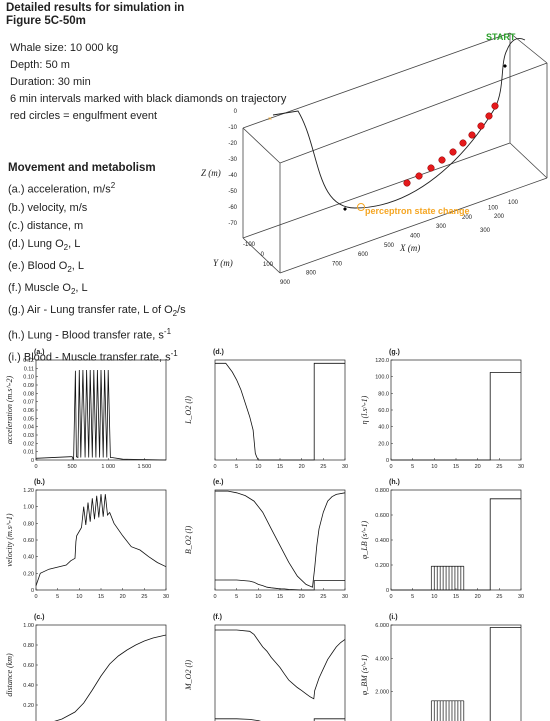 Image resolution: width=550 pixels, height=721 pixels. What do you see at coordinates (382, 626) in the screenshot?
I see `y-tick-label: 6.000` at bounding box center [382, 626].